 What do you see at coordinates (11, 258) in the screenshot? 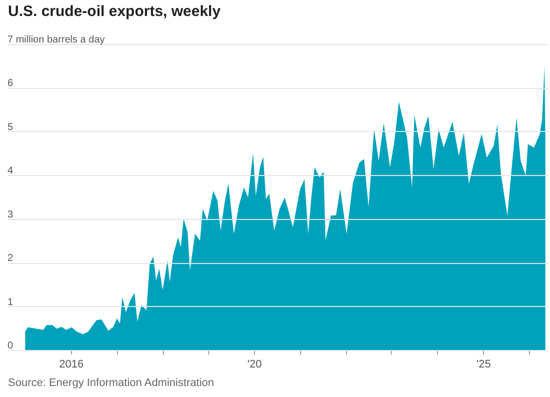
I see `y-tick-label: 2` at bounding box center [11, 258].